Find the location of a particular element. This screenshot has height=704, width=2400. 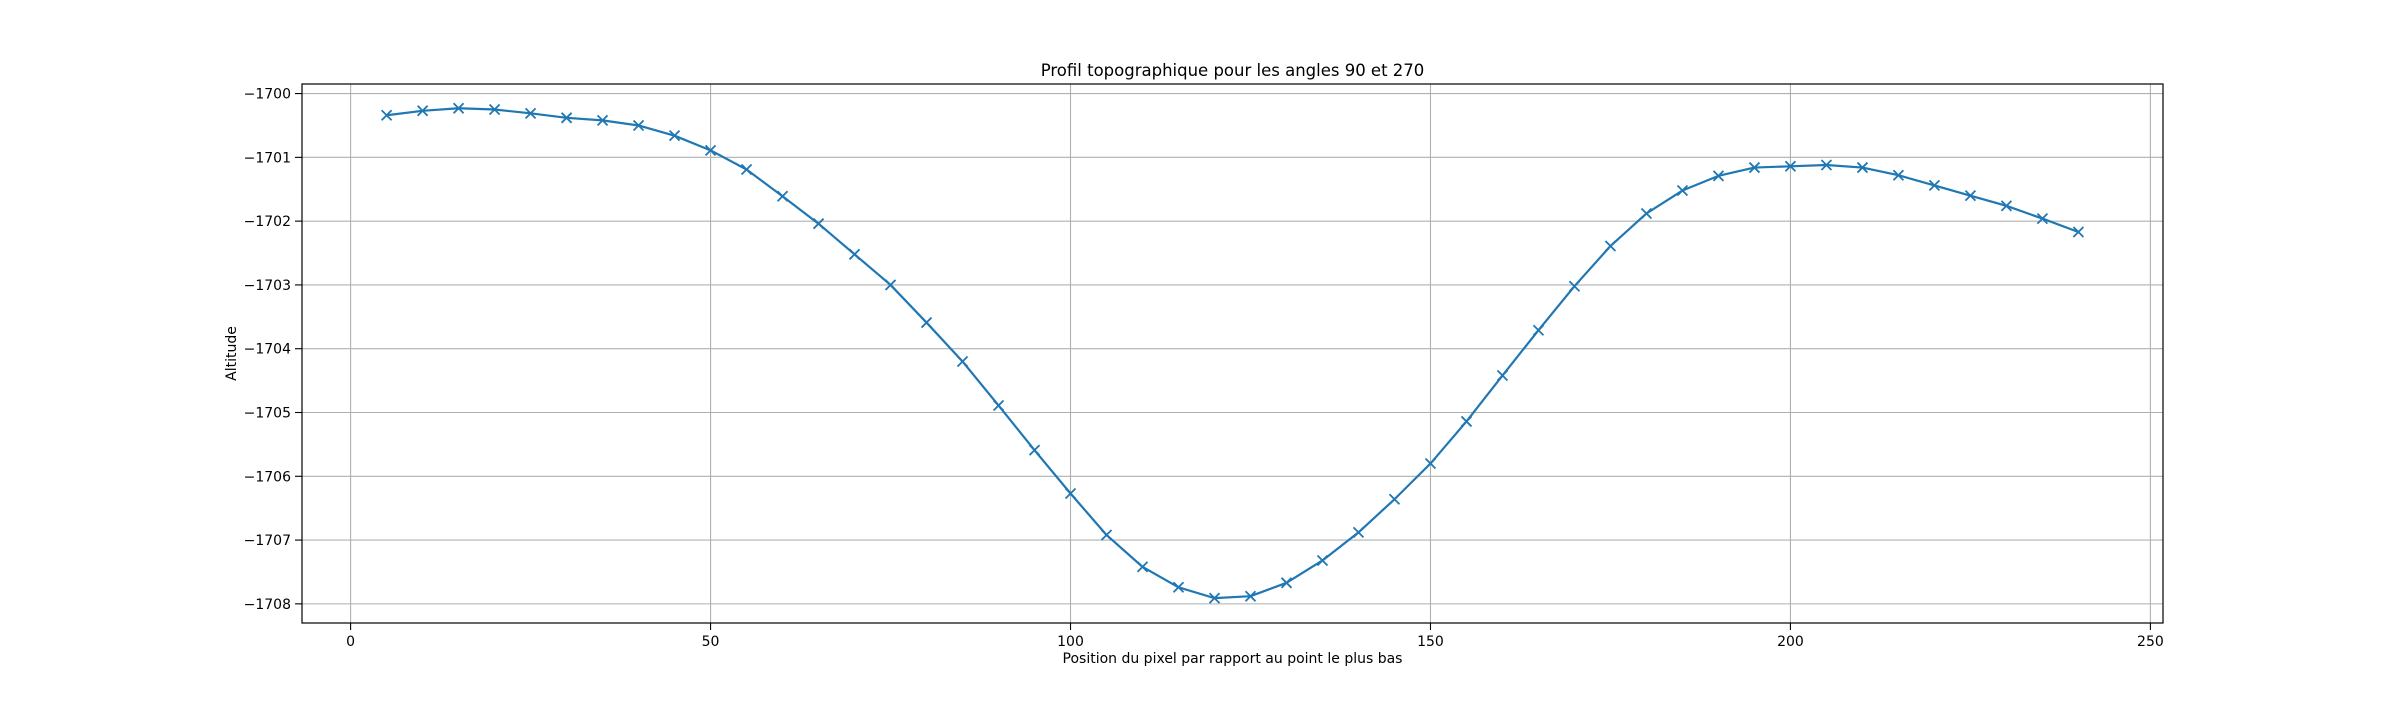

x-tick-label: 100 is located at coordinates (1070, 642).